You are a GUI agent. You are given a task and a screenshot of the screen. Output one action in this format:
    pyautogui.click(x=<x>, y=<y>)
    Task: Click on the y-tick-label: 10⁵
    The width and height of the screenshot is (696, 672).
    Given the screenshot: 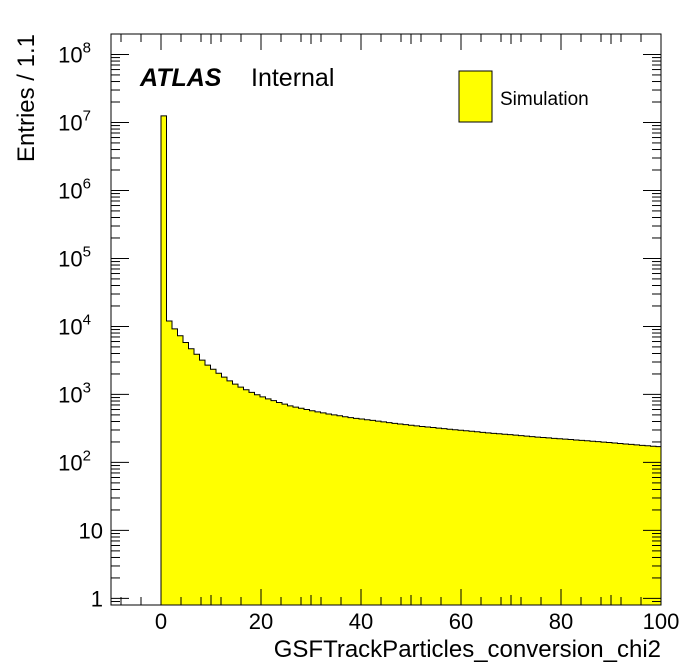 What is the action you would take?
    pyautogui.click(x=74, y=257)
    